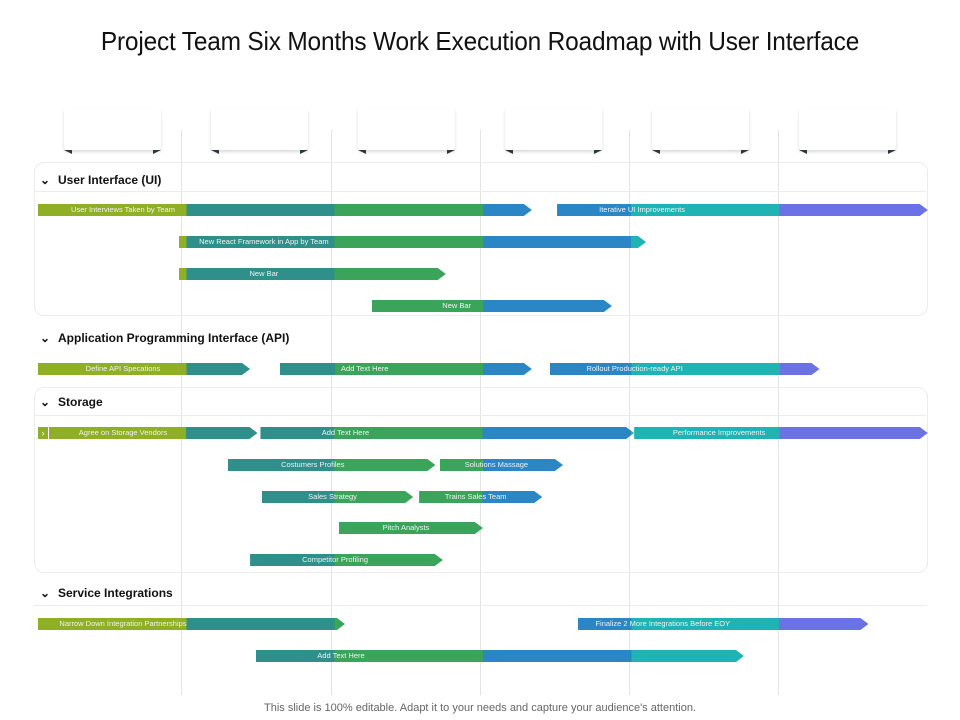 The image size is (960, 720). What do you see at coordinates (43, 433) in the screenshot?
I see `chevron-right-icon: ›` at bounding box center [43, 433].